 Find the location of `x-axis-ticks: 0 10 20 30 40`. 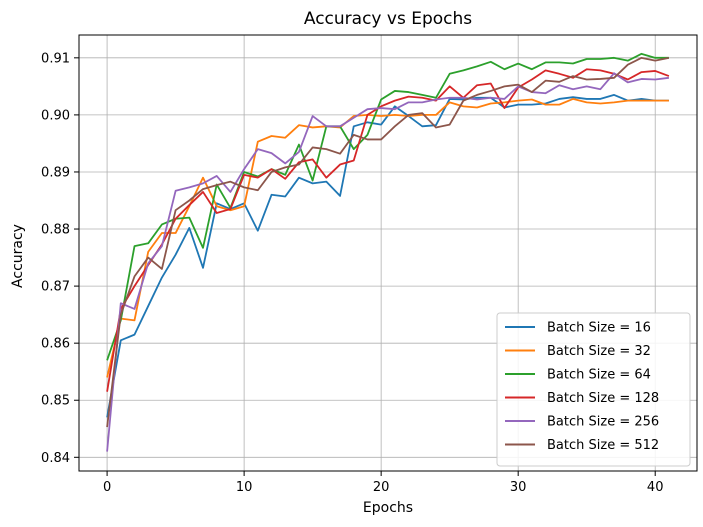

x-axis-ticks: 0 10 20 30 40 is located at coordinates (383, 483).